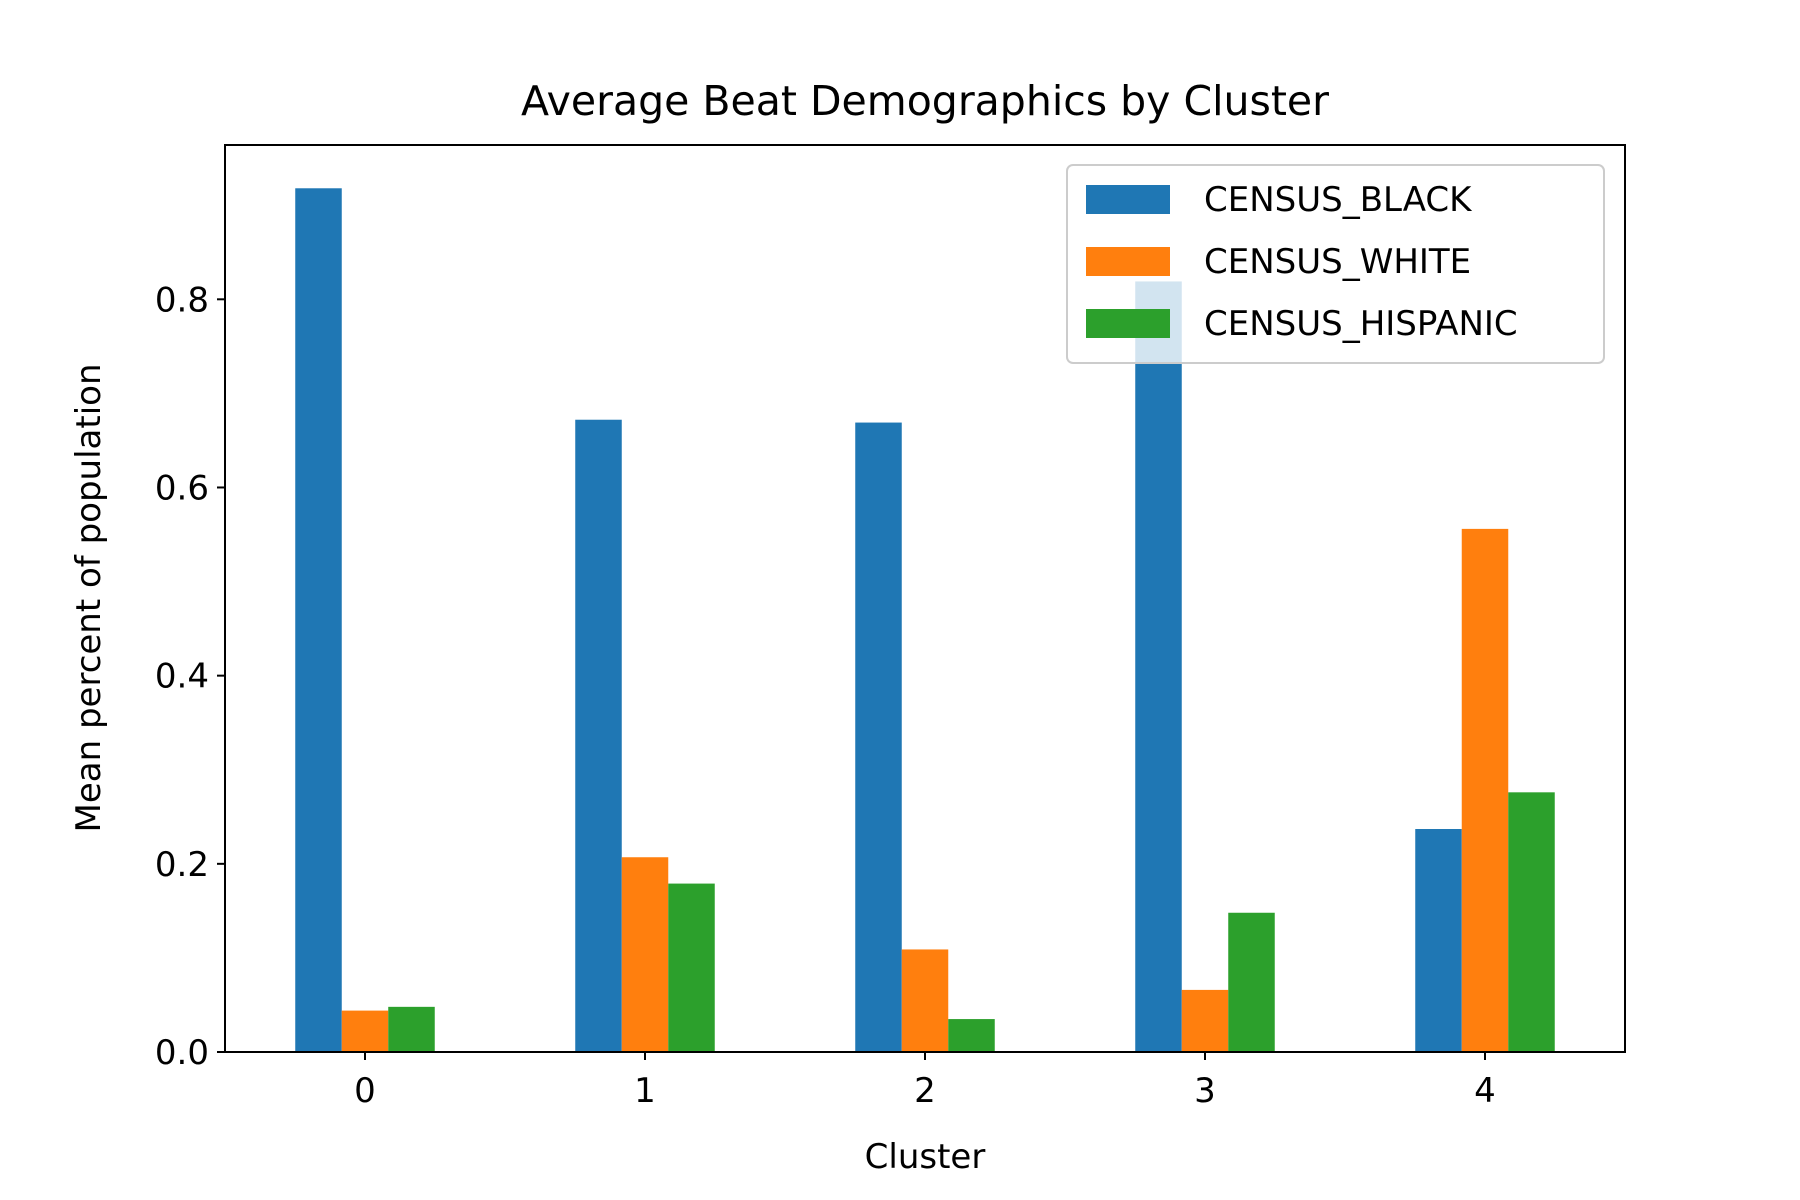 The width and height of the screenshot is (1800, 1200). Describe the element at coordinates (182, 300) in the screenshot. I see `y-tick-label: 0.8` at that location.